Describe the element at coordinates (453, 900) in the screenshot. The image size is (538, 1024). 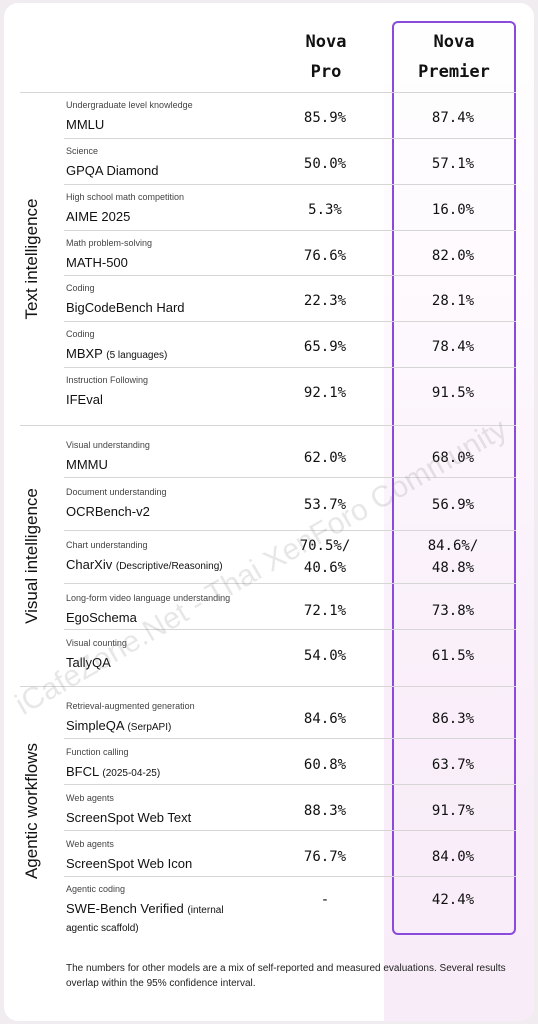
I see `value-nova-premier: 42.4%` at that location.